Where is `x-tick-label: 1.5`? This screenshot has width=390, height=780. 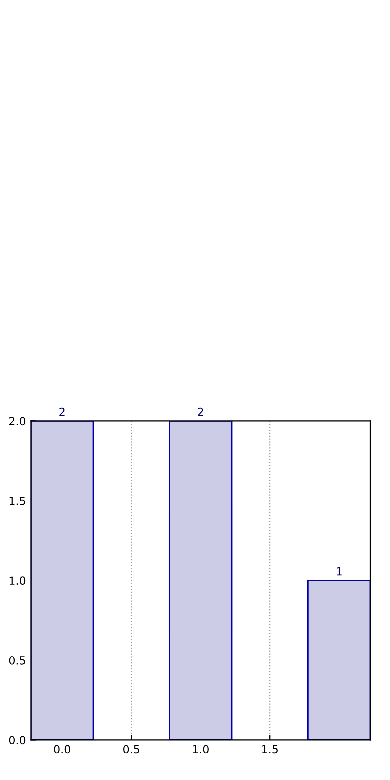
x-tick-label: 1.5 is located at coordinates (270, 749).